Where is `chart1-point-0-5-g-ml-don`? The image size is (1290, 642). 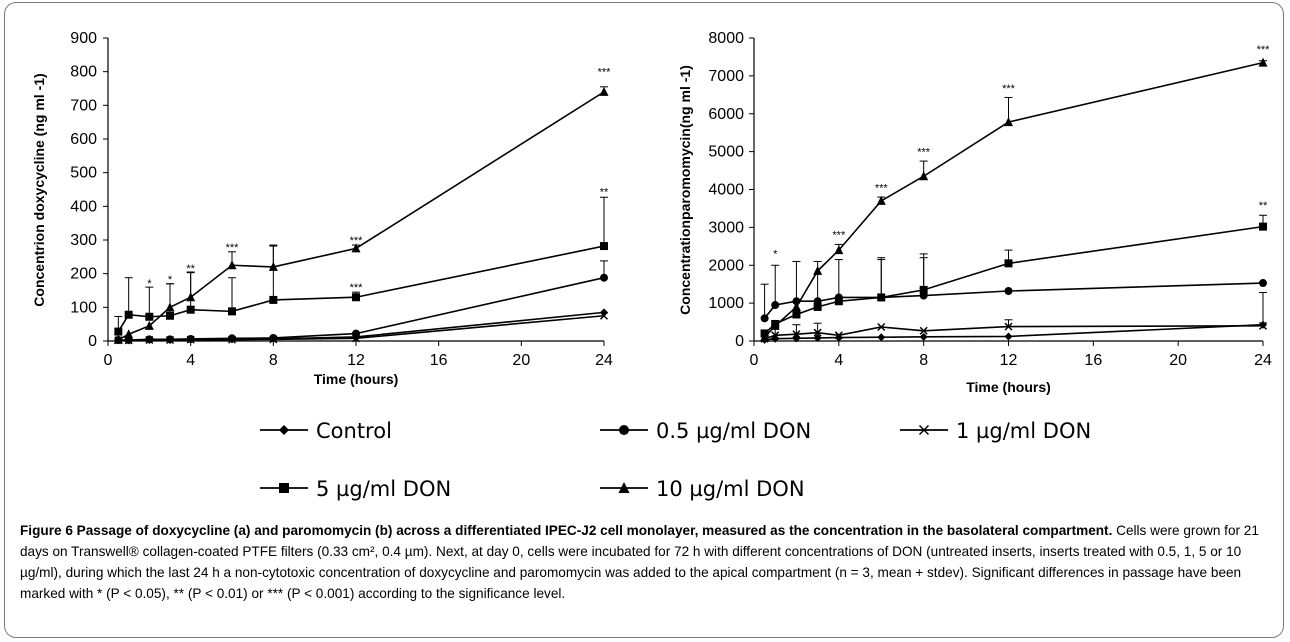 chart1-point-0-5-g-ml-don is located at coordinates (604, 277).